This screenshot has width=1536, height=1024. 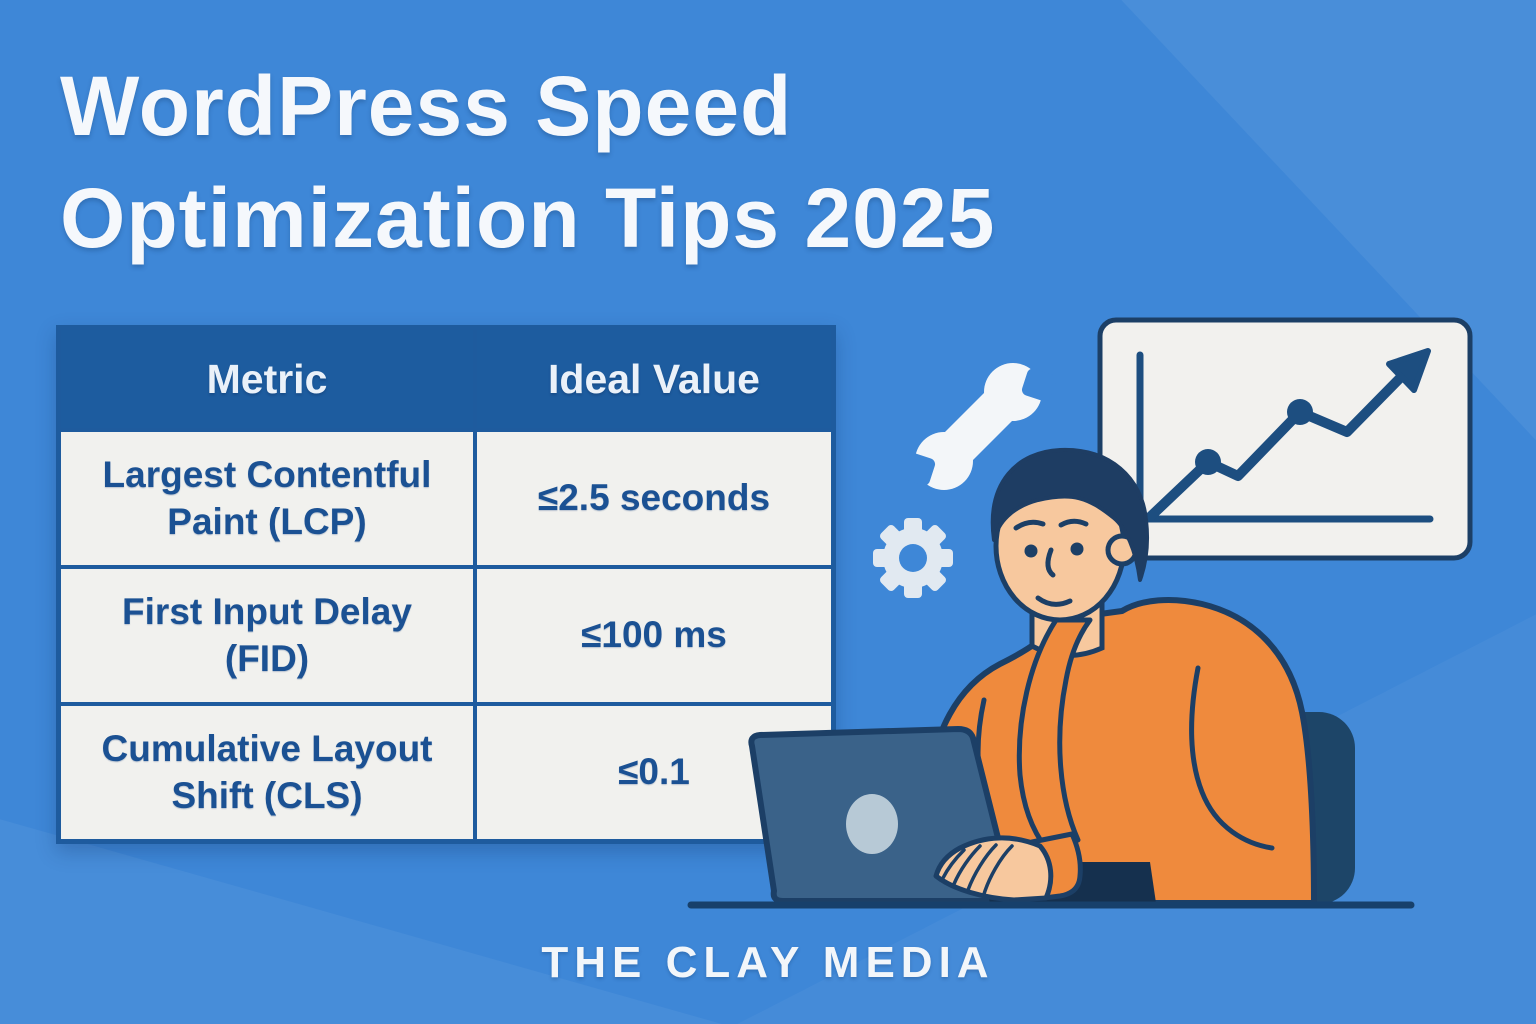 I want to click on growth-chart-icon, so click(x=1285, y=439).